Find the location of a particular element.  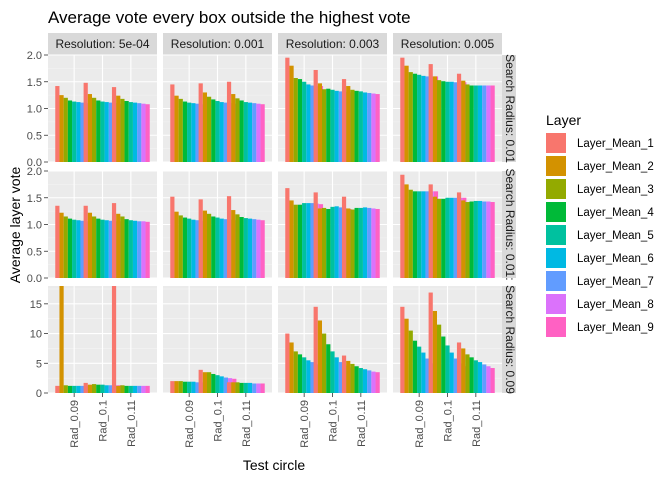

legend-entry: Layer_Mean_9 is located at coordinates (615, 328).